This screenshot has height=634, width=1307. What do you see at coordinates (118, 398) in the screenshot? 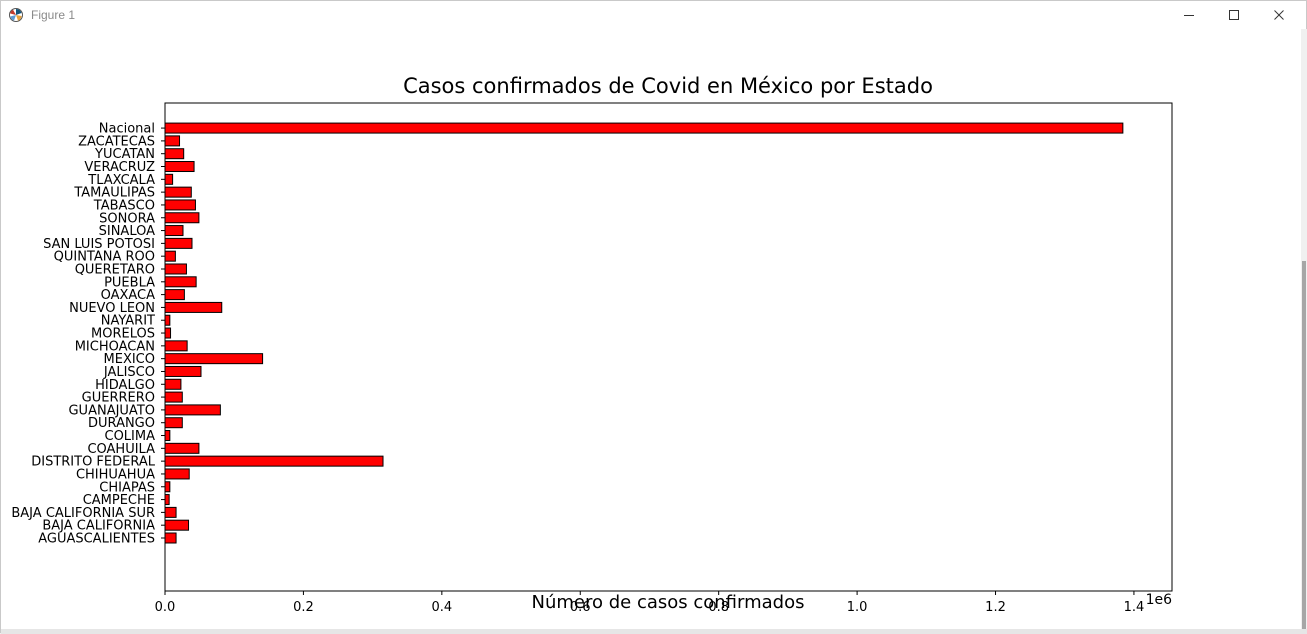
I see `y-tick-label-guerrero: GUERRERO` at bounding box center [118, 398].